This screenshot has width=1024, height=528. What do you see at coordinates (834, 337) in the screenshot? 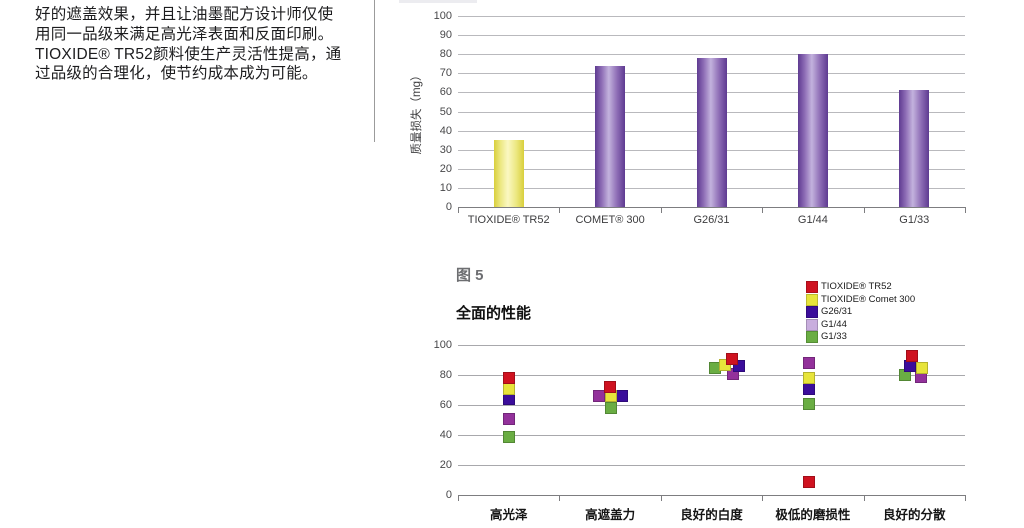
I see `figure5-legend-label: G1/33` at bounding box center [834, 337].